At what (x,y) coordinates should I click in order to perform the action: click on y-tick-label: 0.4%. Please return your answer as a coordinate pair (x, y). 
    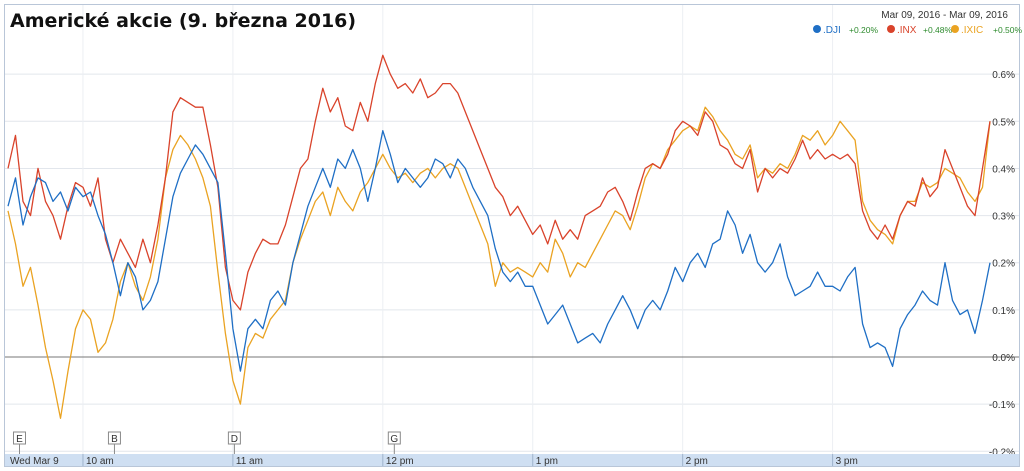
    Looking at the image, I should click on (1003, 169).